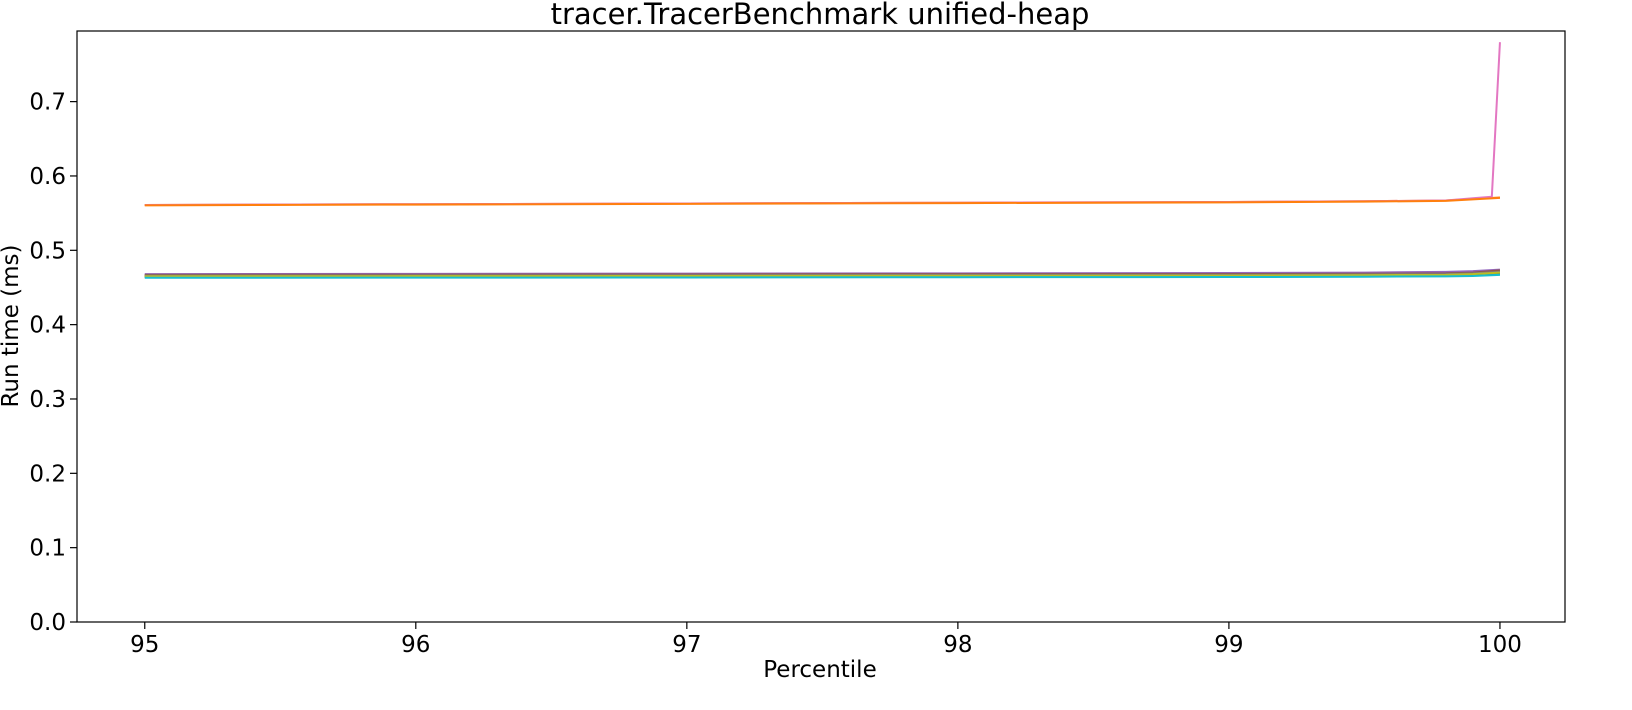  What do you see at coordinates (53, 363) in the screenshot?
I see `y-axis-ticks: 0.0 0.1 0.2 0.3 0.4 0.5 0.6 0.7` at bounding box center [53, 363].